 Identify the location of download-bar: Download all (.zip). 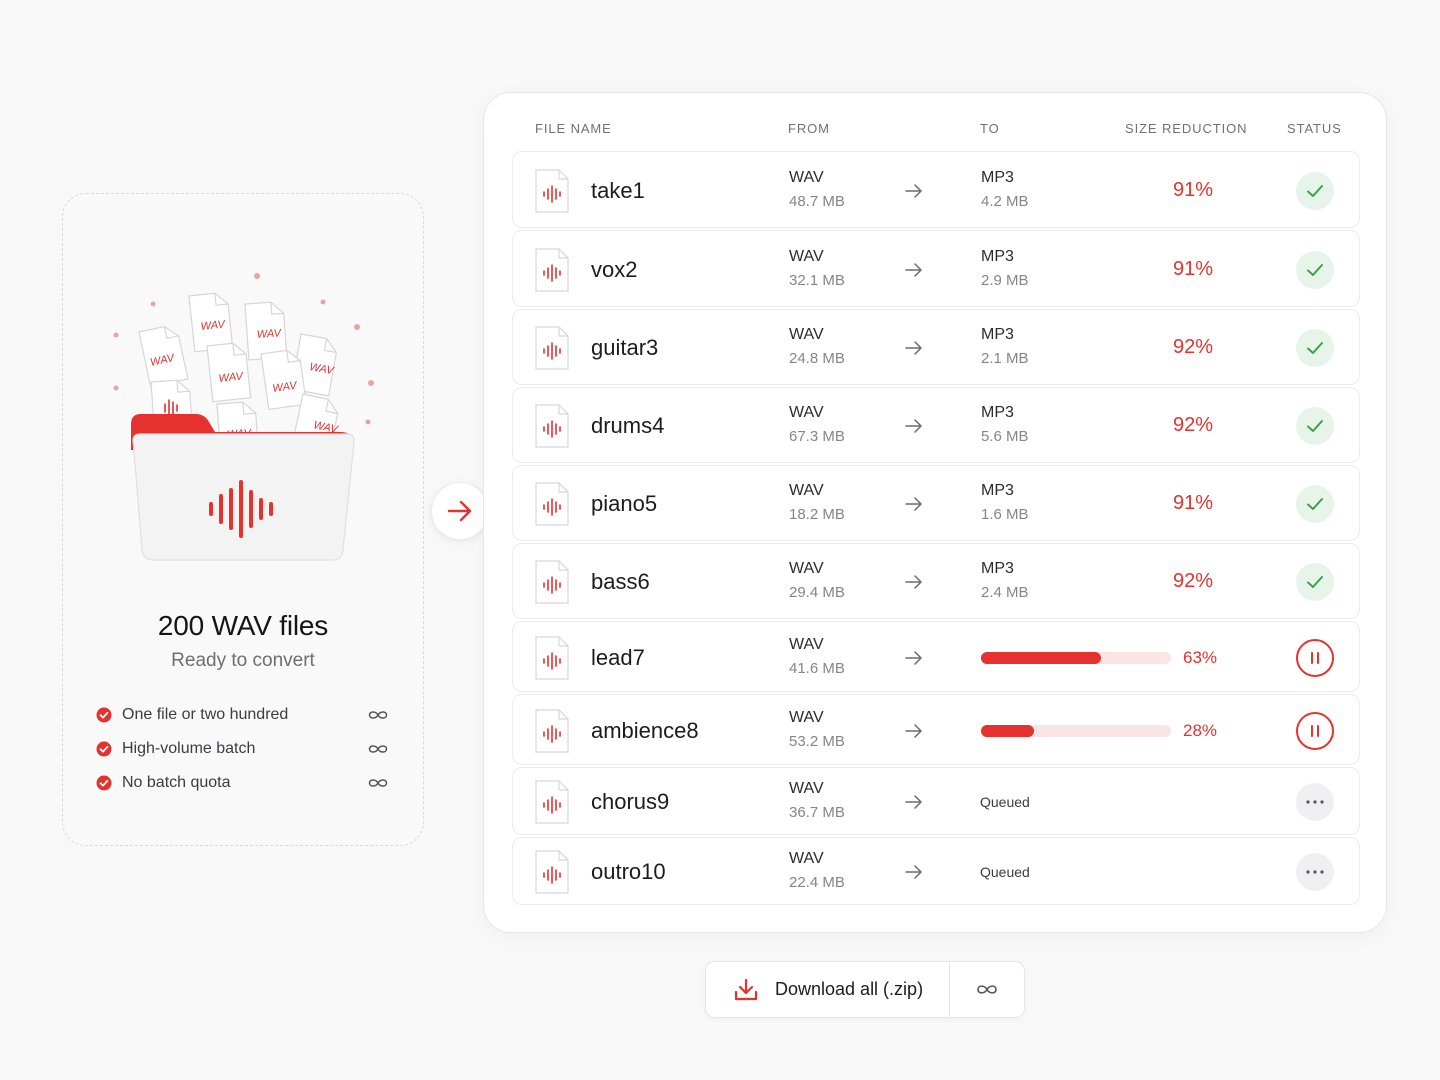
(865, 989).